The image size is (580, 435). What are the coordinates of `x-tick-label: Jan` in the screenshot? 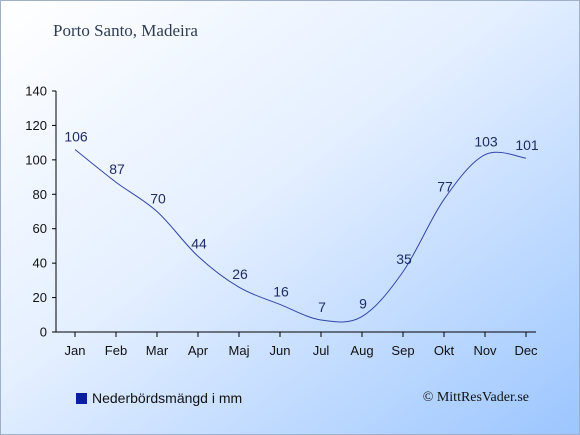 It's located at (75, 350).